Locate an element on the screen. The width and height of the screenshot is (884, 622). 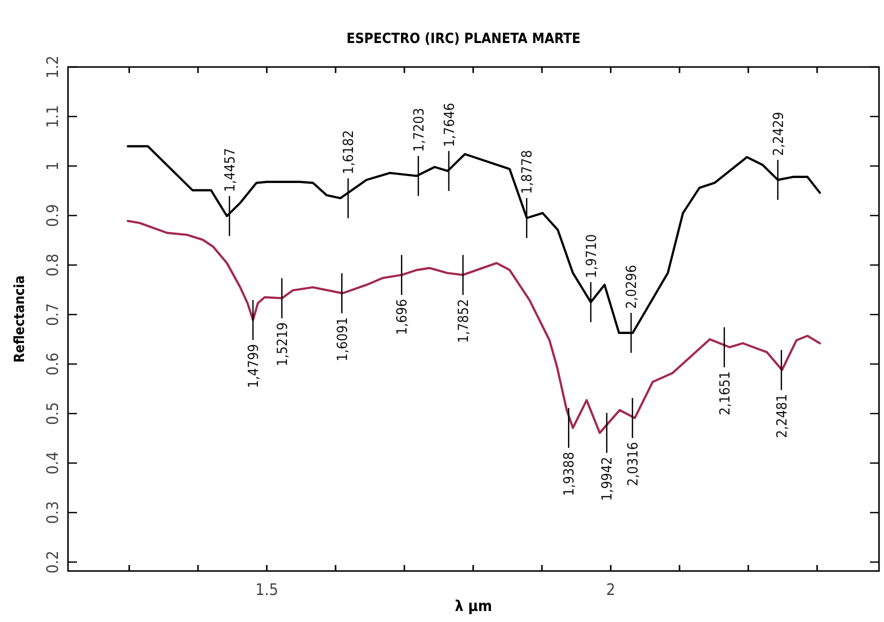
annotation: 1,6182 is located at coordinates (349, 152).